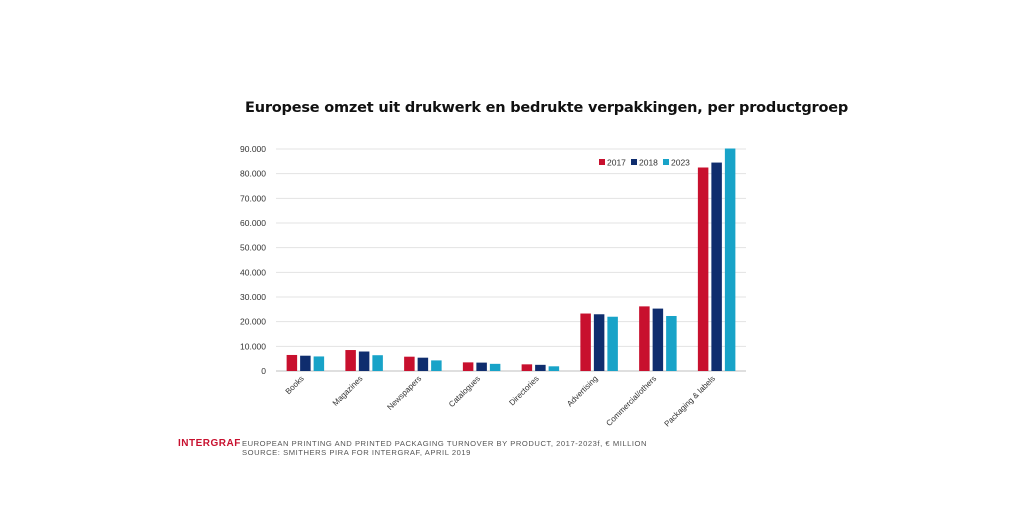  Describe the element at coordinates (644, 338) in the screenshot. I see `bar-2017-commercial-others` at that location.